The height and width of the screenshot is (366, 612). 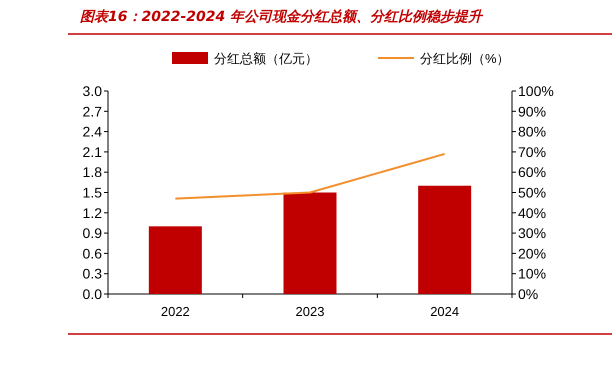 What do you see at coordinates (532, 152) in the screenshot?
I see `y2-tick-label: 70%` at bounding box center [532, 152].